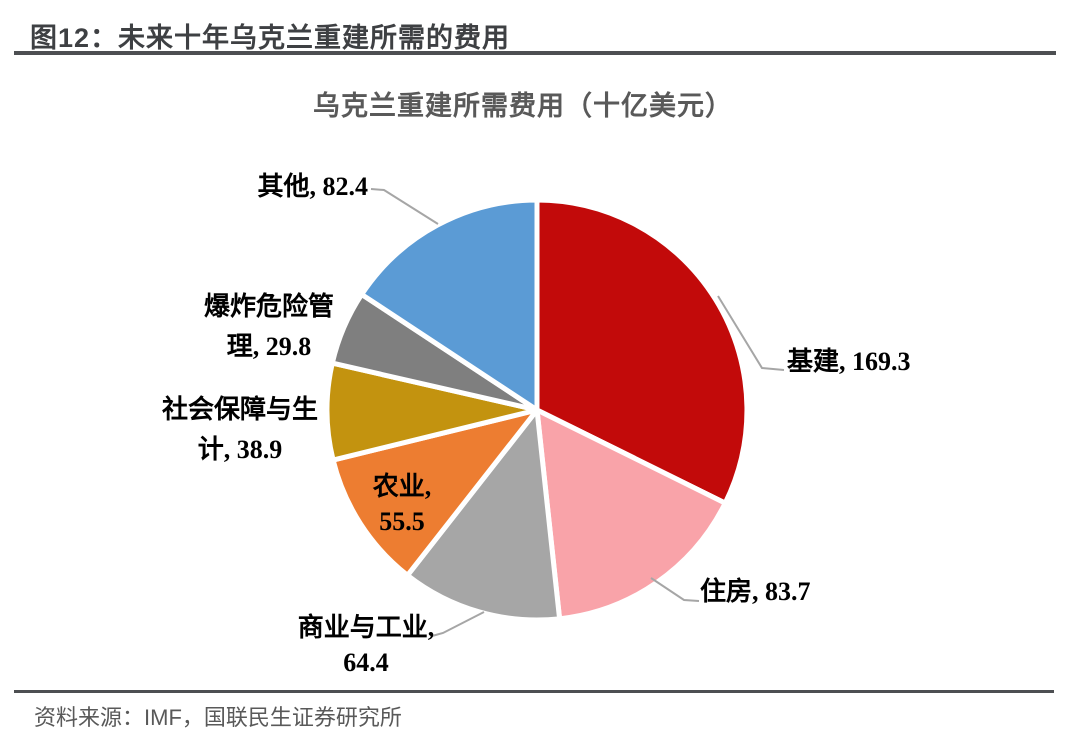  What do you see at coordinates (269, 306) in the screenshot?
I see `pie-label-explosive-line1: 爆炸危险管` at bounding box center [269, 306].